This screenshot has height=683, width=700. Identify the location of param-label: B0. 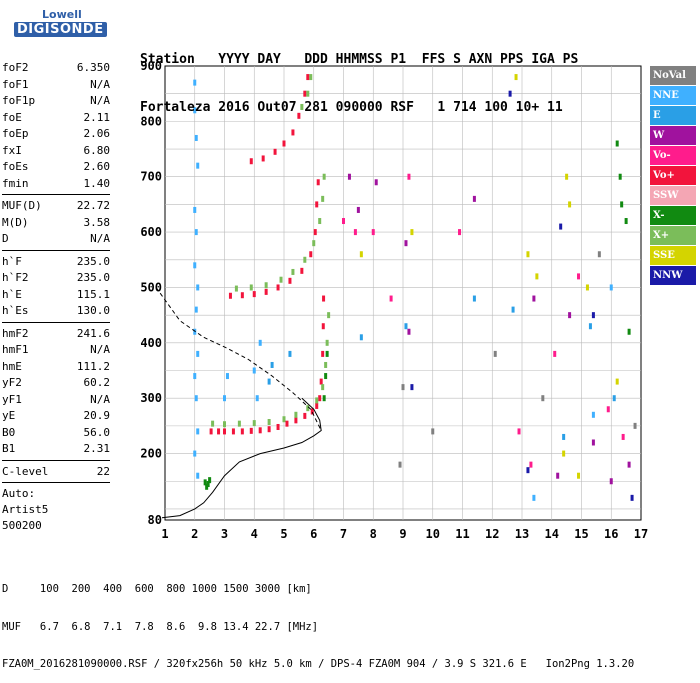
(9, 432).